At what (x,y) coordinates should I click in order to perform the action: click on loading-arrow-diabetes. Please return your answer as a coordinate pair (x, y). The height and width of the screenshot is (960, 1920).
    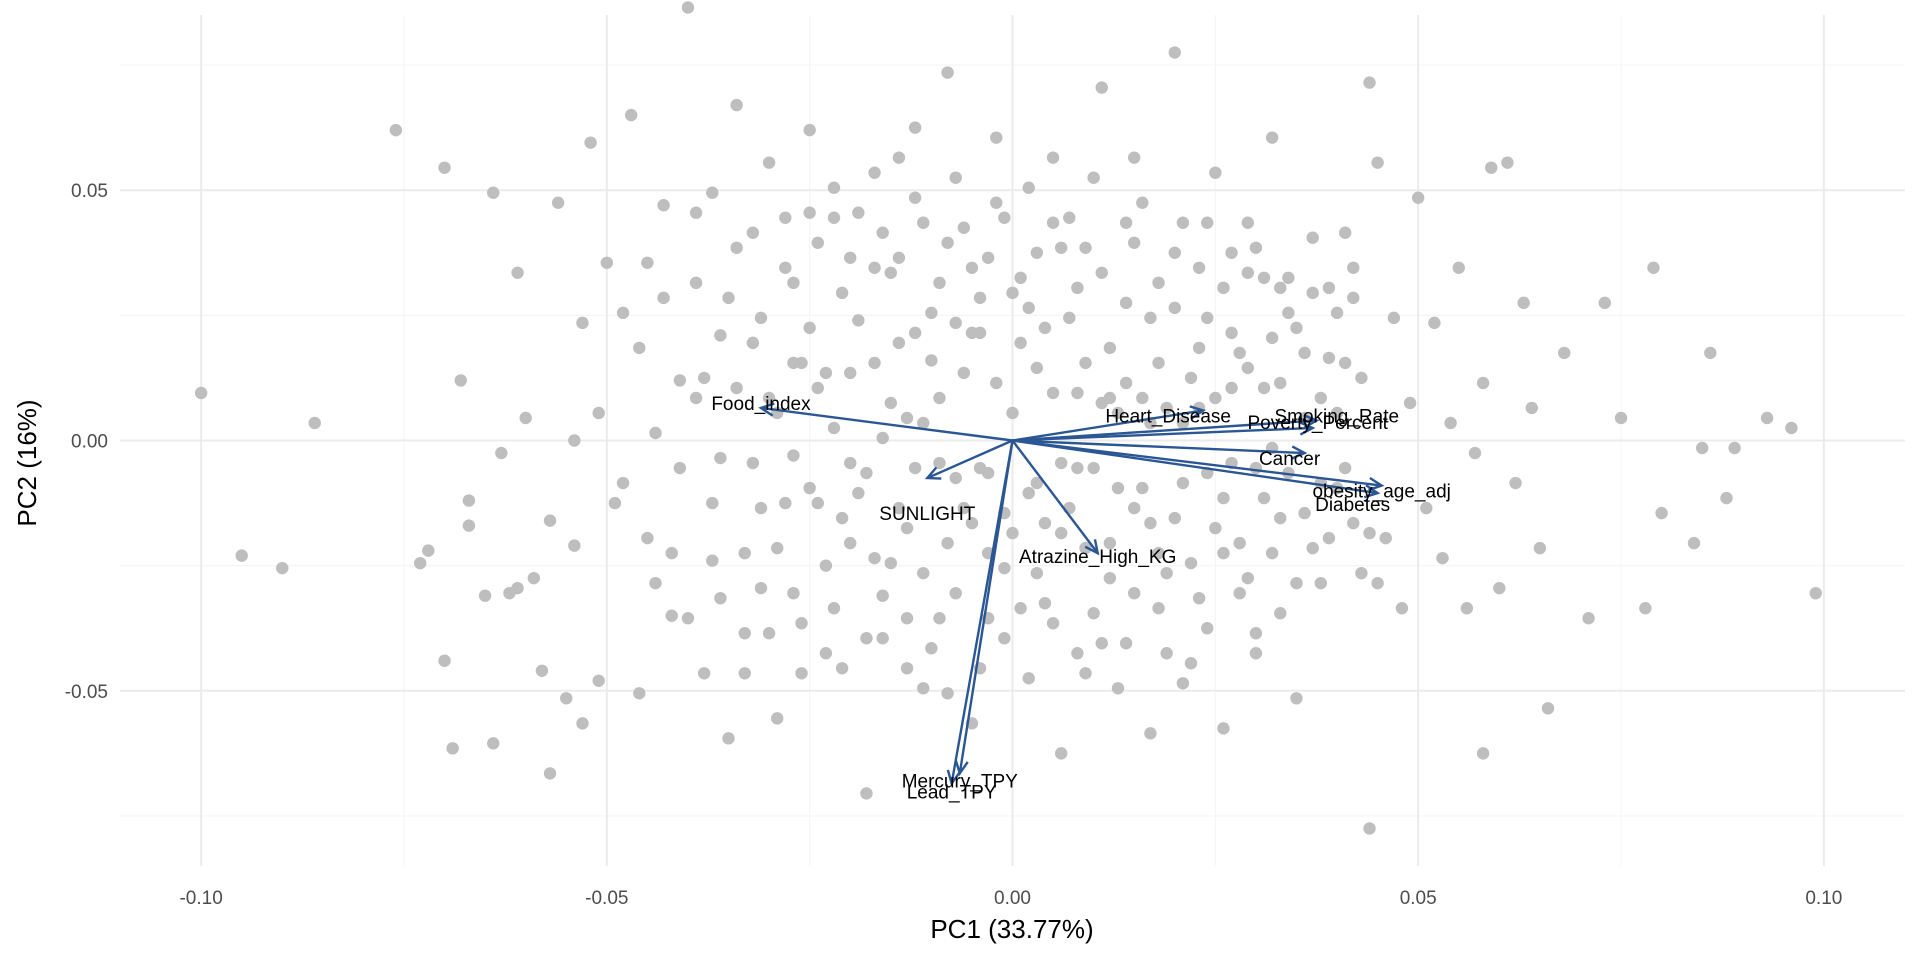
    Looking at the image, I should click on (1195, 467).